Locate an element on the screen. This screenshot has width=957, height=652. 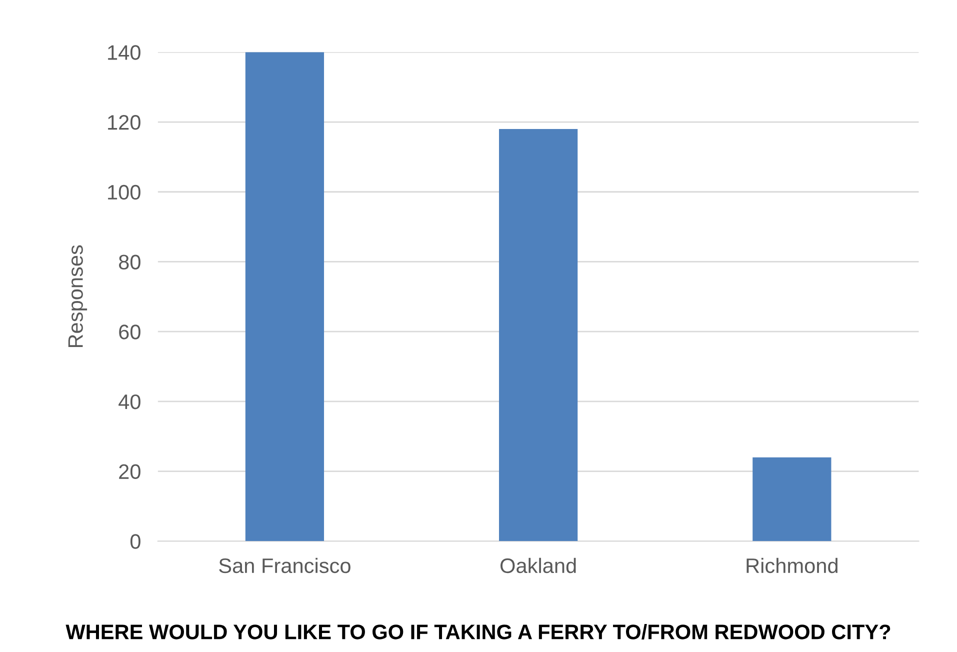
x-tick-label: Richmond is located at coordinates (792, 566).